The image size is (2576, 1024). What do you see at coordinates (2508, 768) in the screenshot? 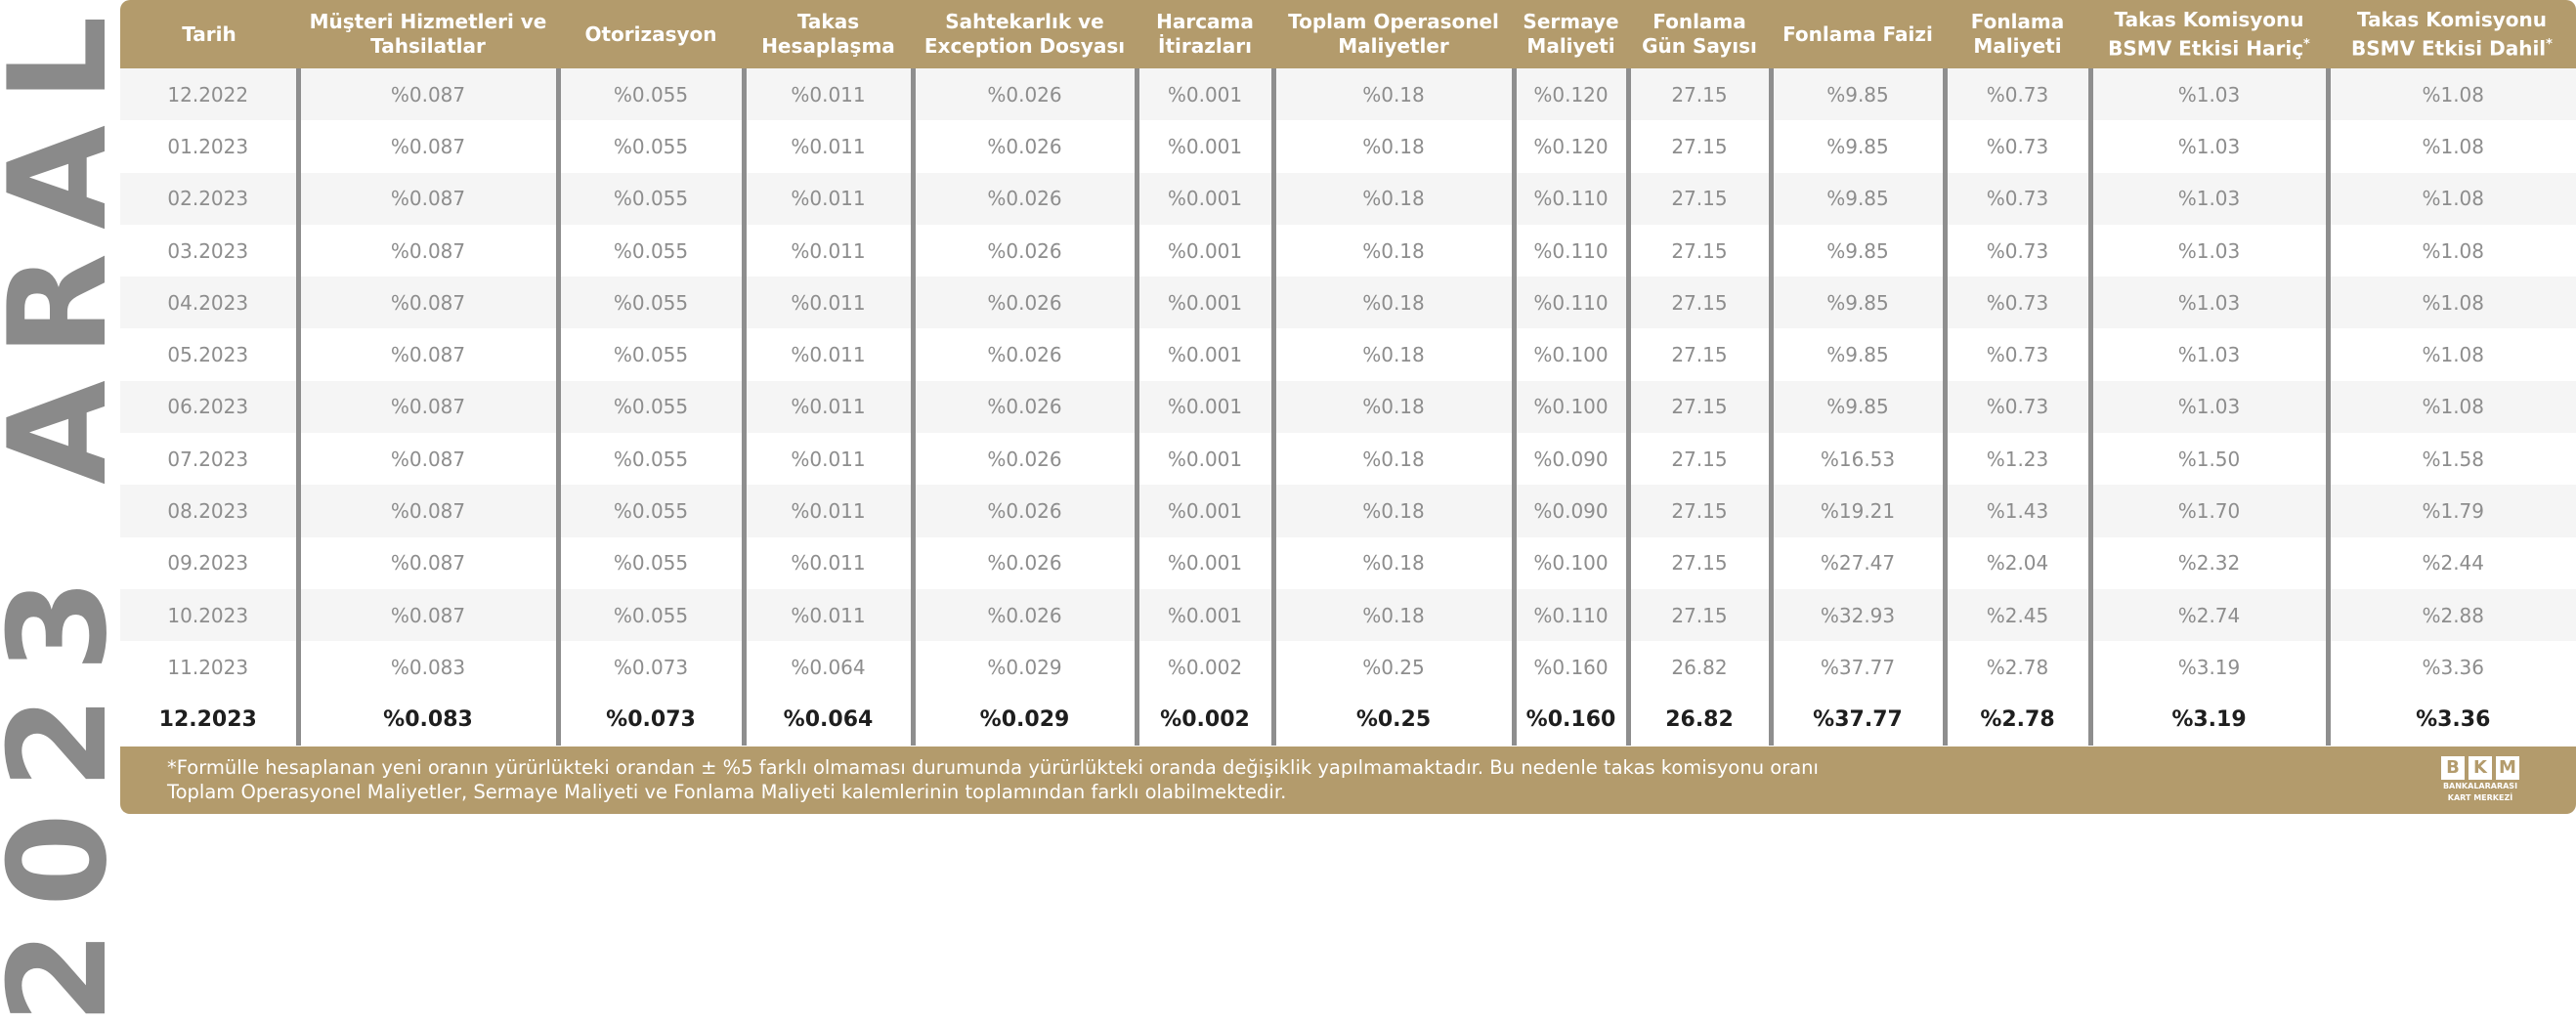
I see `logo-letter: M` at bounding box center [2508, 768].